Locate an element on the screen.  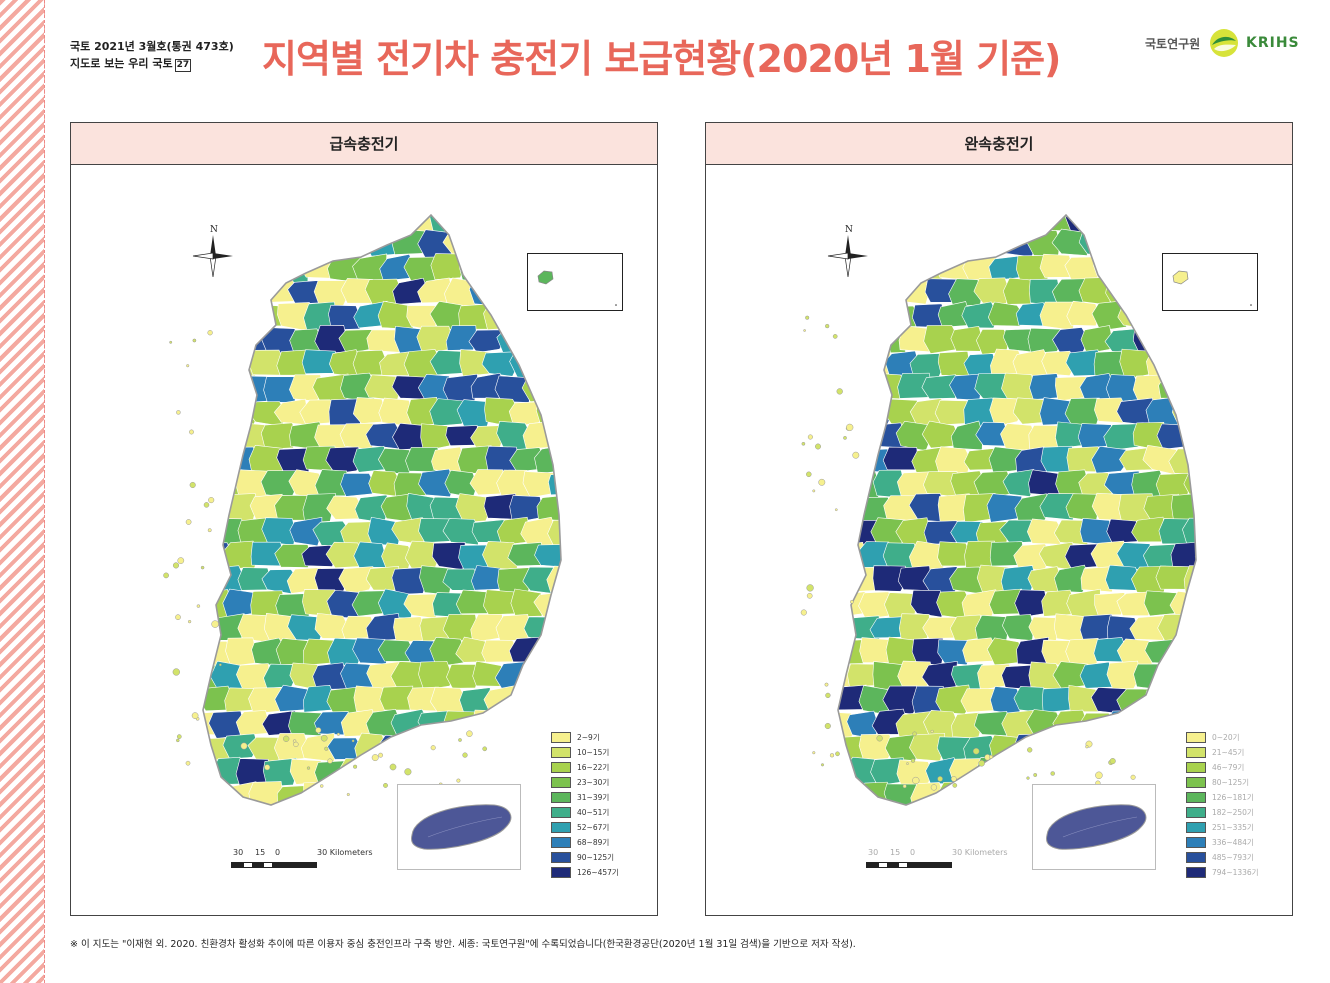
krihs-logo-icon is located at coordinates (1224, 43).